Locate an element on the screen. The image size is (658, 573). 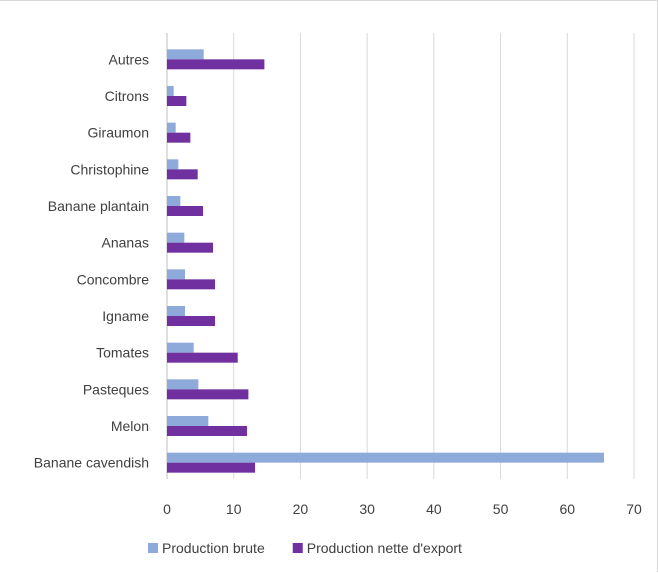
category-label: Melon is located at coordinates (130, 426).